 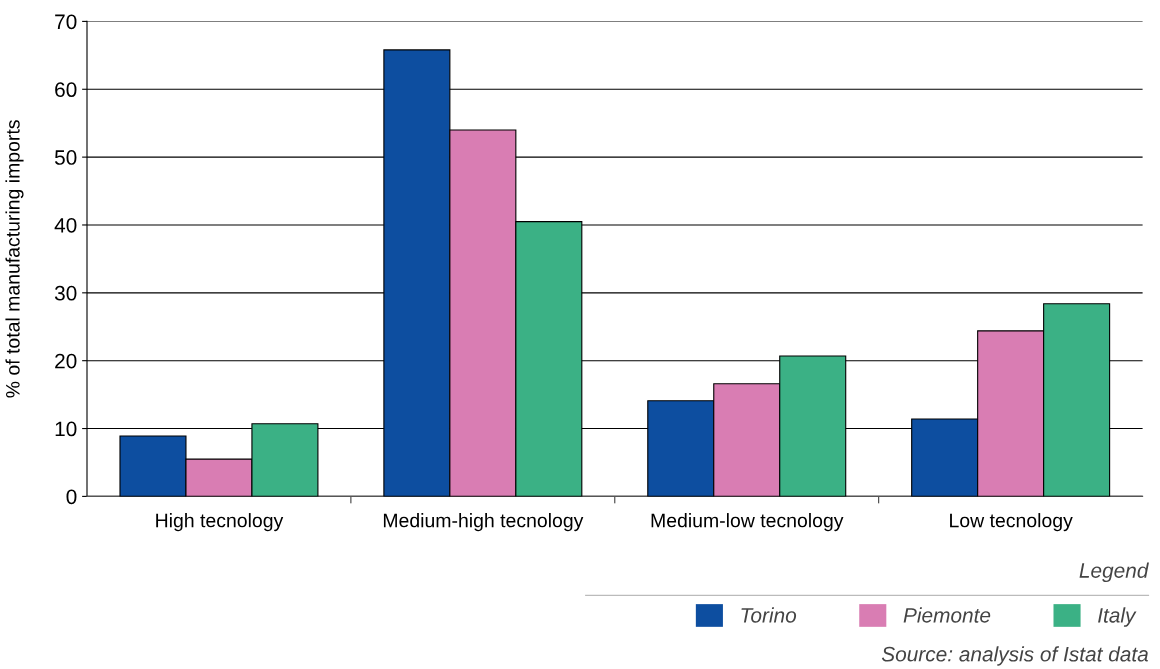 I want to click on x-tick-label: Medium-high tecnology, so click(x=483, y=522).